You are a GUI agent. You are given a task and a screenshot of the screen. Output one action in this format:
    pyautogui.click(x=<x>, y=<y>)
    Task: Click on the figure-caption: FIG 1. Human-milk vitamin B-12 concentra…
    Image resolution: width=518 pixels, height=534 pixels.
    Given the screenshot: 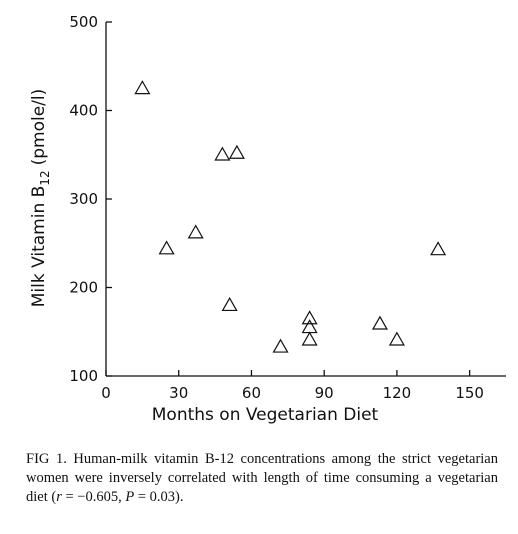 What is the action you would take?
    pyautogui.click(x=262, y=478)
    